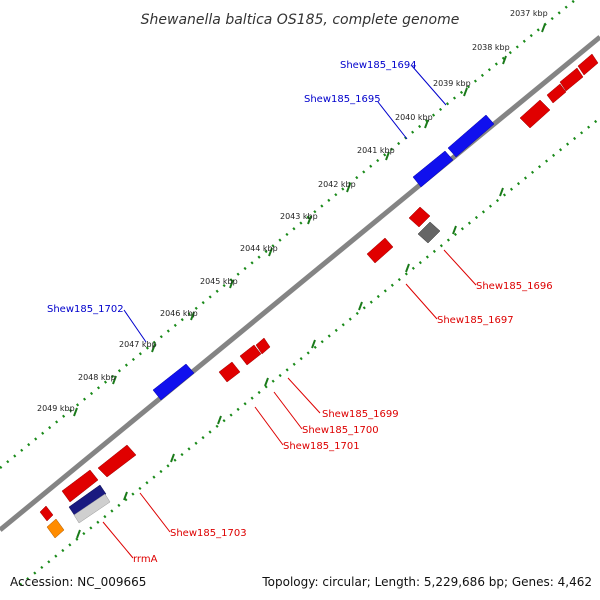 The width and height of the screenshot is (600, 600). What do you see at coordinates (56, 408) in the screenshot?
I see `tick-label: 2049 kbp` at bounding box center [56, 408].